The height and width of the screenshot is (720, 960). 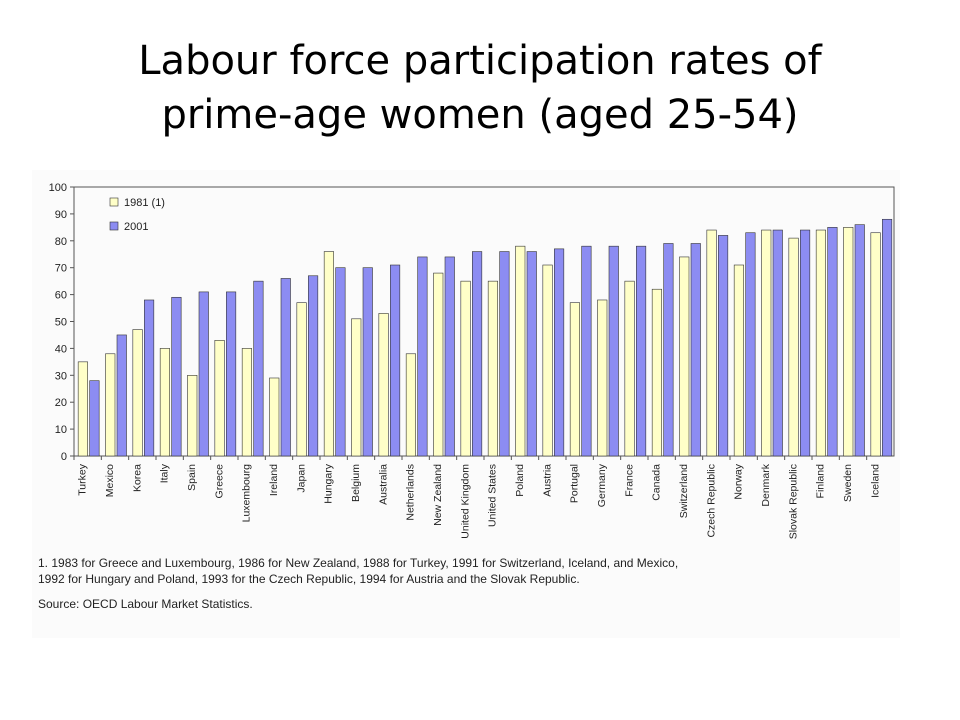 I want to click on y-tick-label: 100, so click(x=58, y=188).